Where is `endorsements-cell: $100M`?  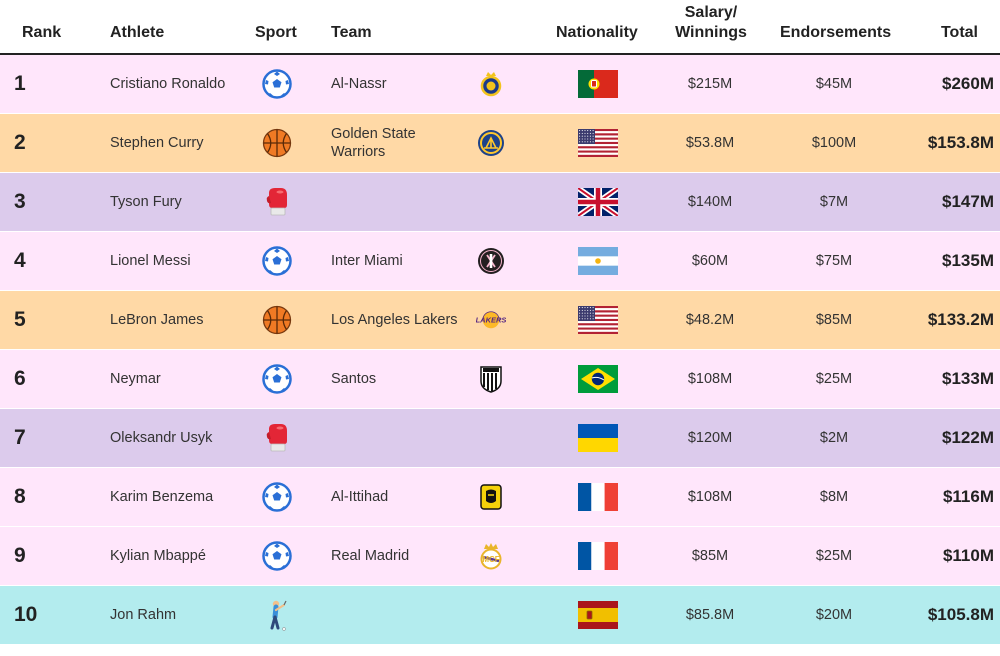
endorsements-cell: $100M is located at coordinates (834, 143).